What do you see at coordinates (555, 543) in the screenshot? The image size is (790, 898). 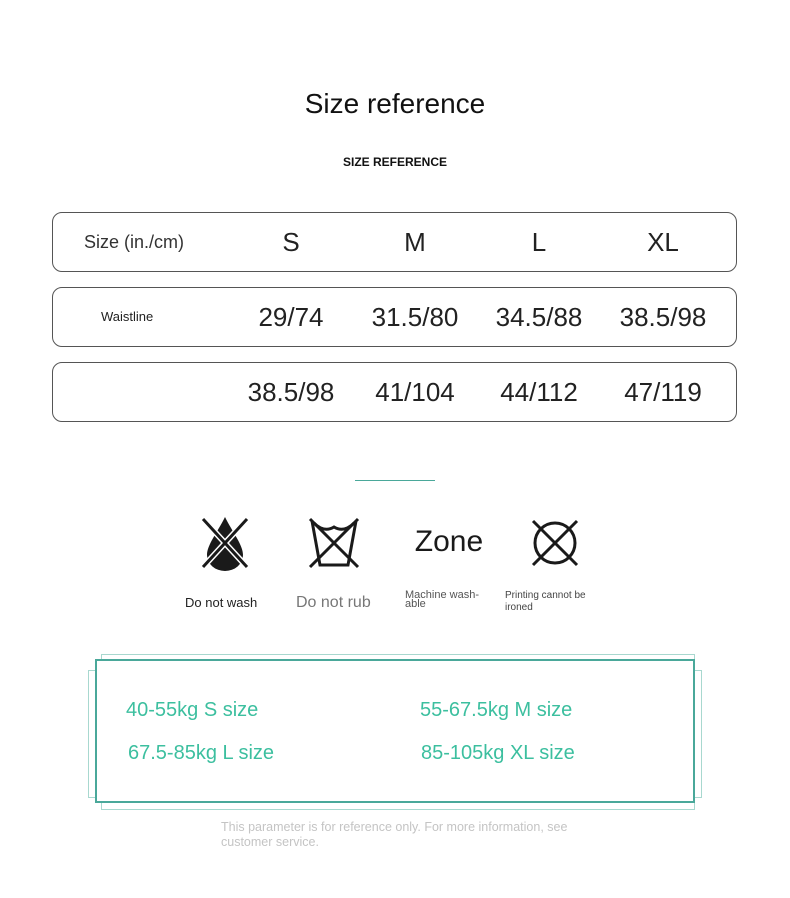 I see `no-circle-x-icon` at bounding box center [555, 543].